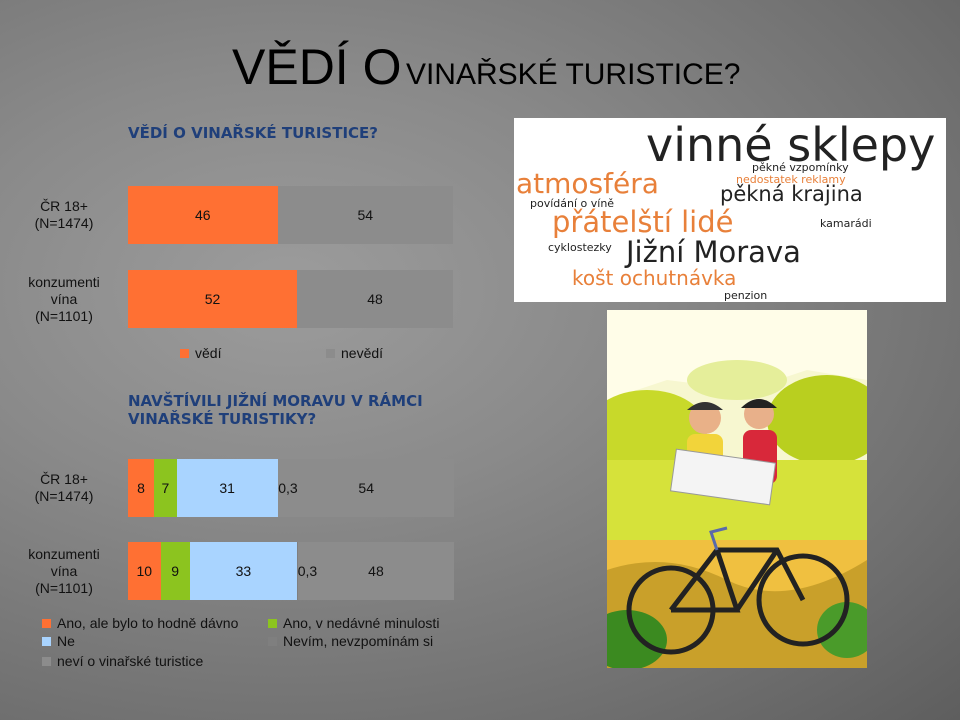 The image size is (960, 720). Describe the element at coordinates (654, 278) in the screenshot. I see `word-cloud-word: košt ochutnávka` at that location.